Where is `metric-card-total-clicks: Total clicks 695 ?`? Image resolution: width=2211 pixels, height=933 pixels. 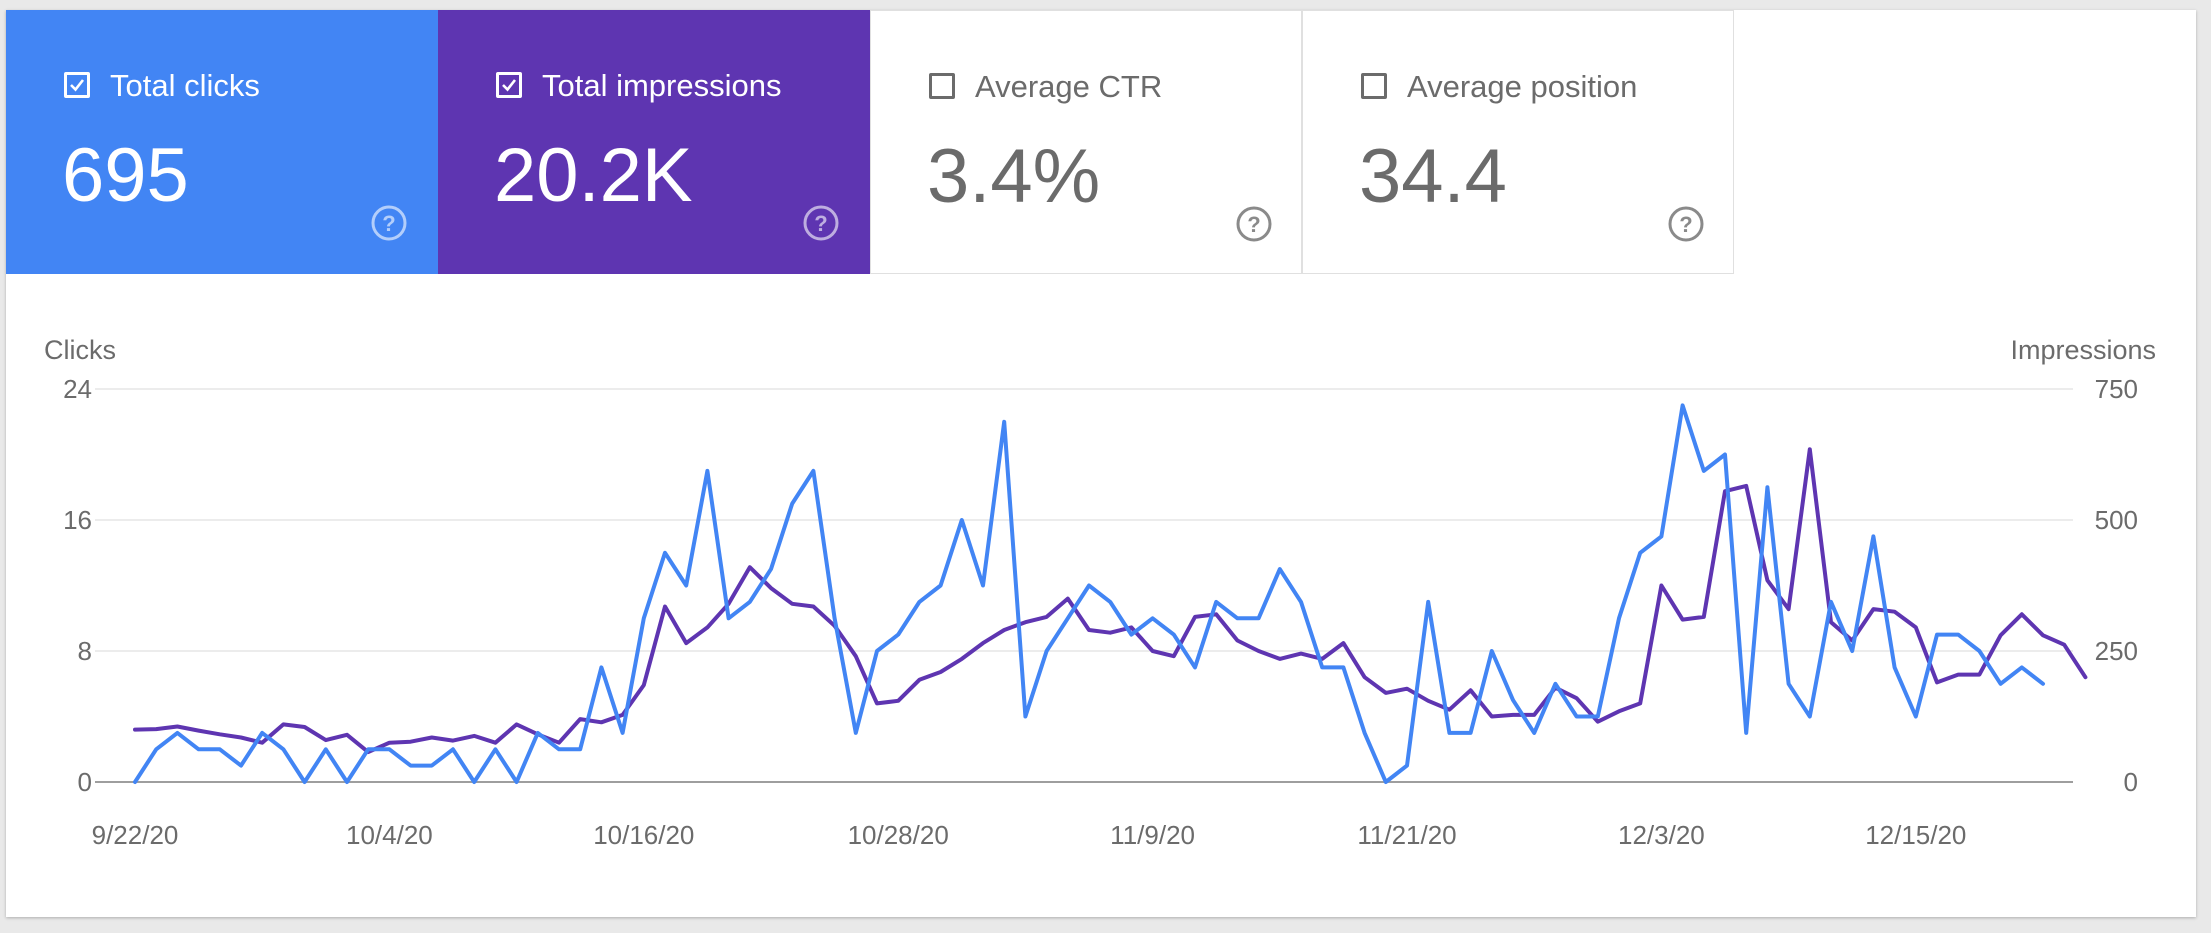 metric-card-total-clicks: Total clicks 695 ? is located at coordinates (222, 142).